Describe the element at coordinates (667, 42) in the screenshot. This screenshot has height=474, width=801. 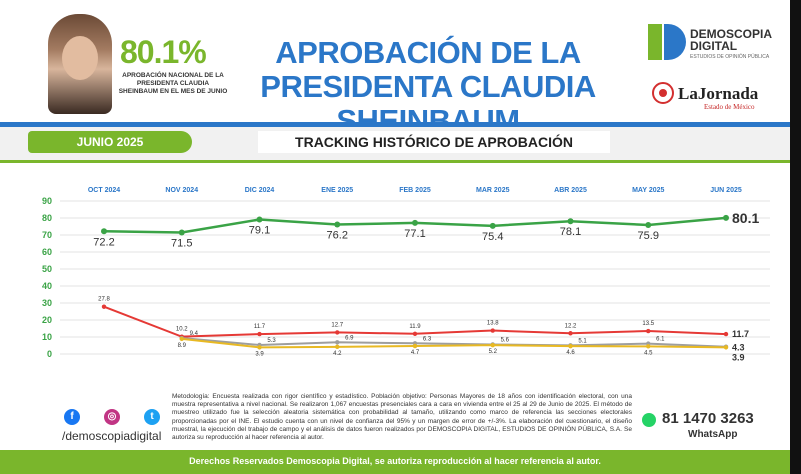
I see `demoscopia-logo-icon` at that location.